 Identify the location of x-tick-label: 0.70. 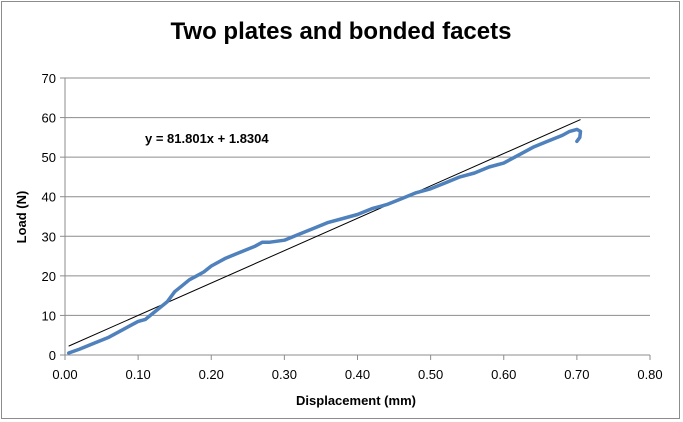
(576, 374).